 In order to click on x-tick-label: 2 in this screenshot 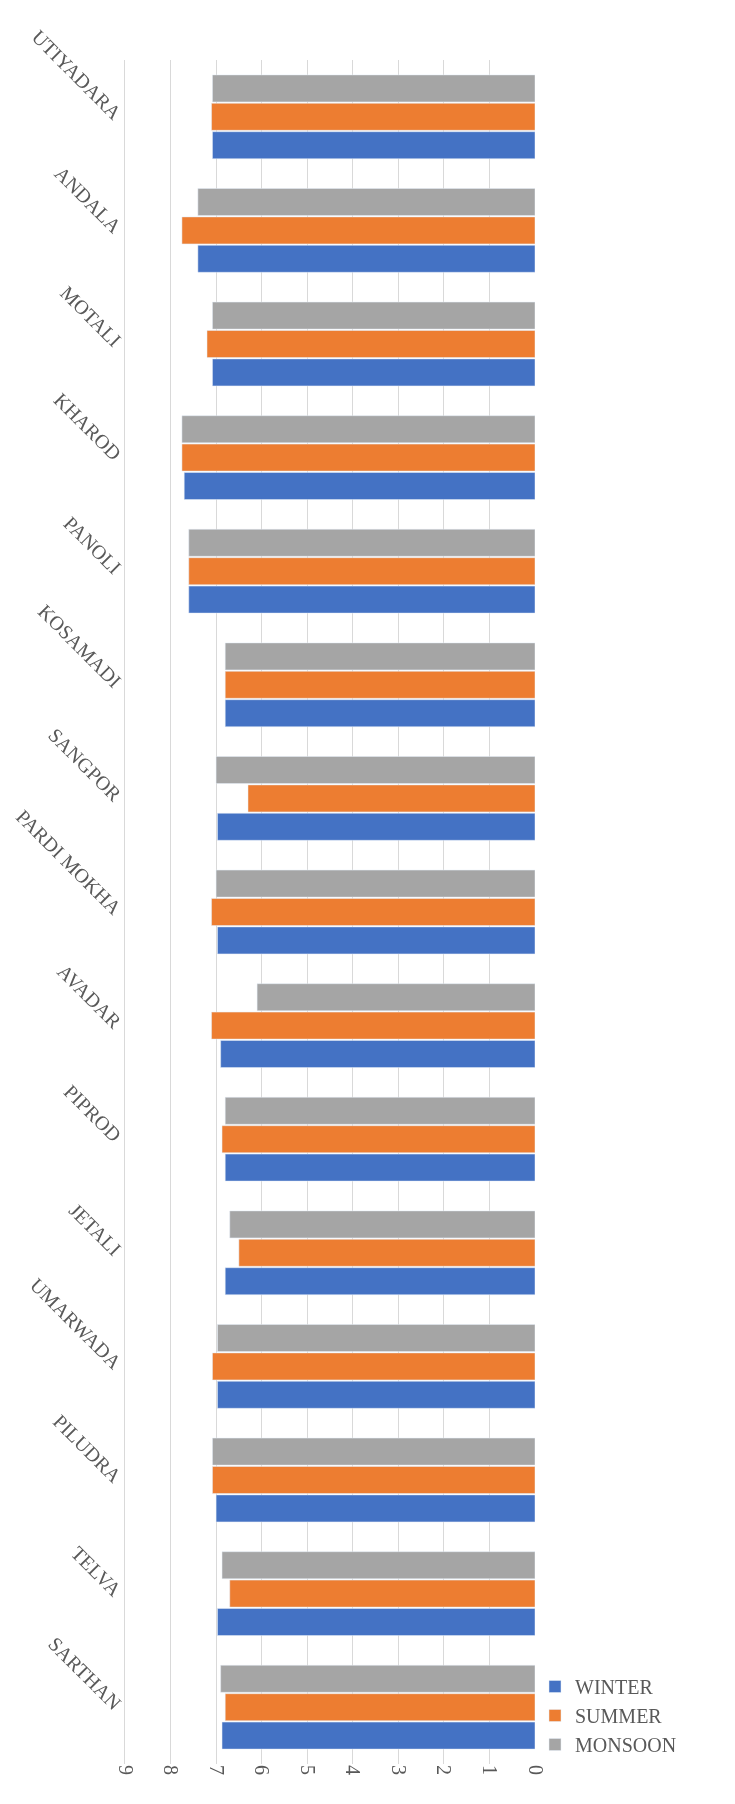, I will do `click(444, 1770)`.